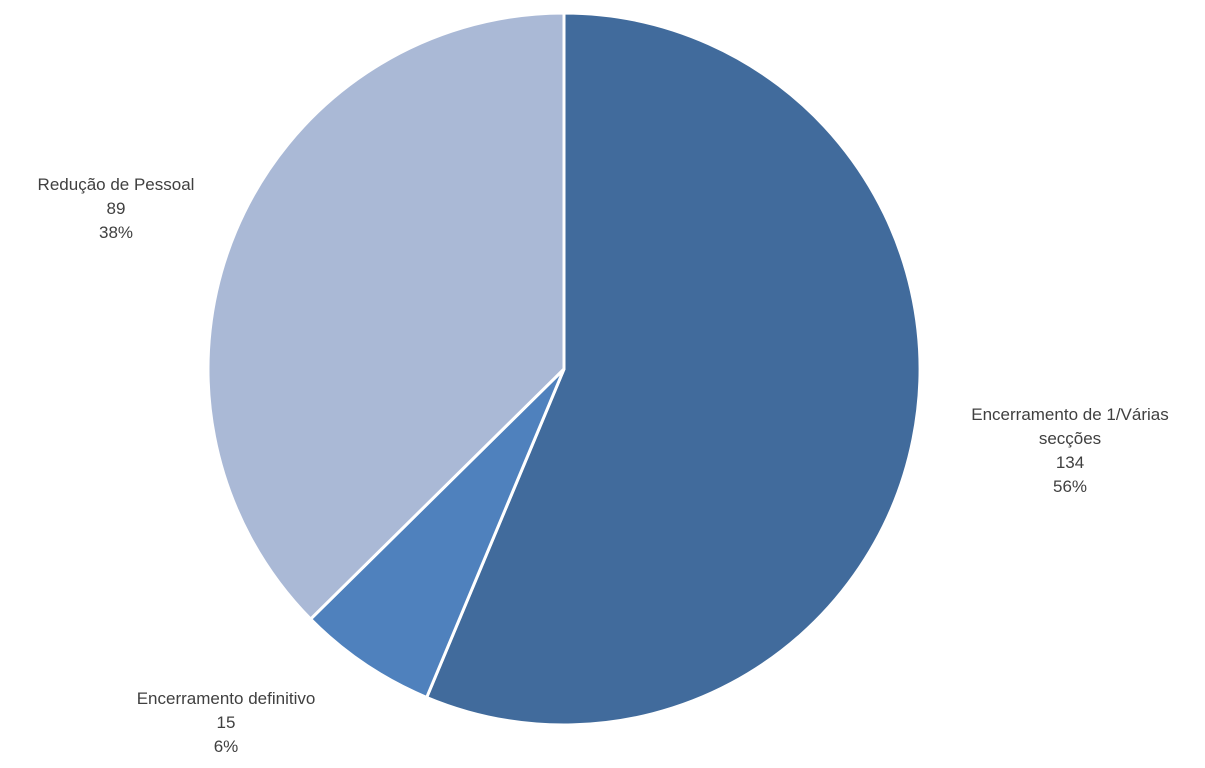 The image size is (1205, 768). I want to click on slice-label-line: 134, so click(1070, 462).